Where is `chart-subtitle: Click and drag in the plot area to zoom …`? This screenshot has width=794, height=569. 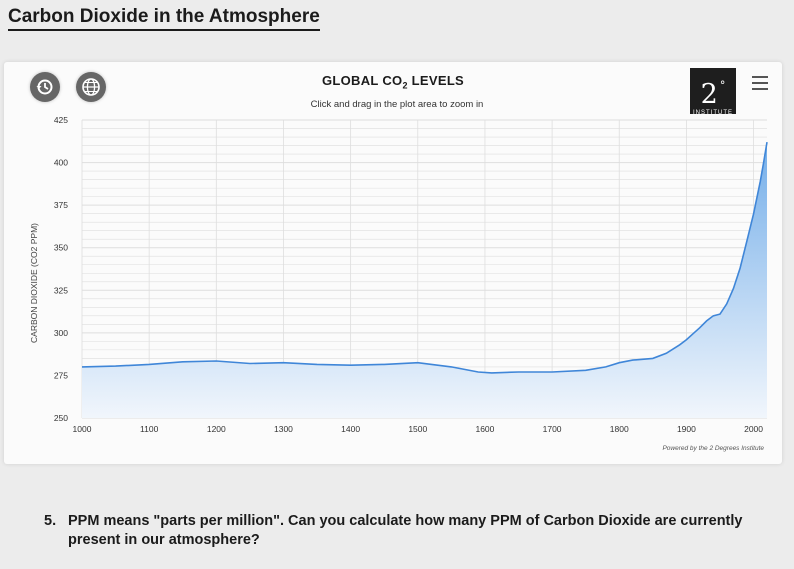 chart-subtitle: Click and drag in the plot area to zoom … is located at coordinates (397, 104).